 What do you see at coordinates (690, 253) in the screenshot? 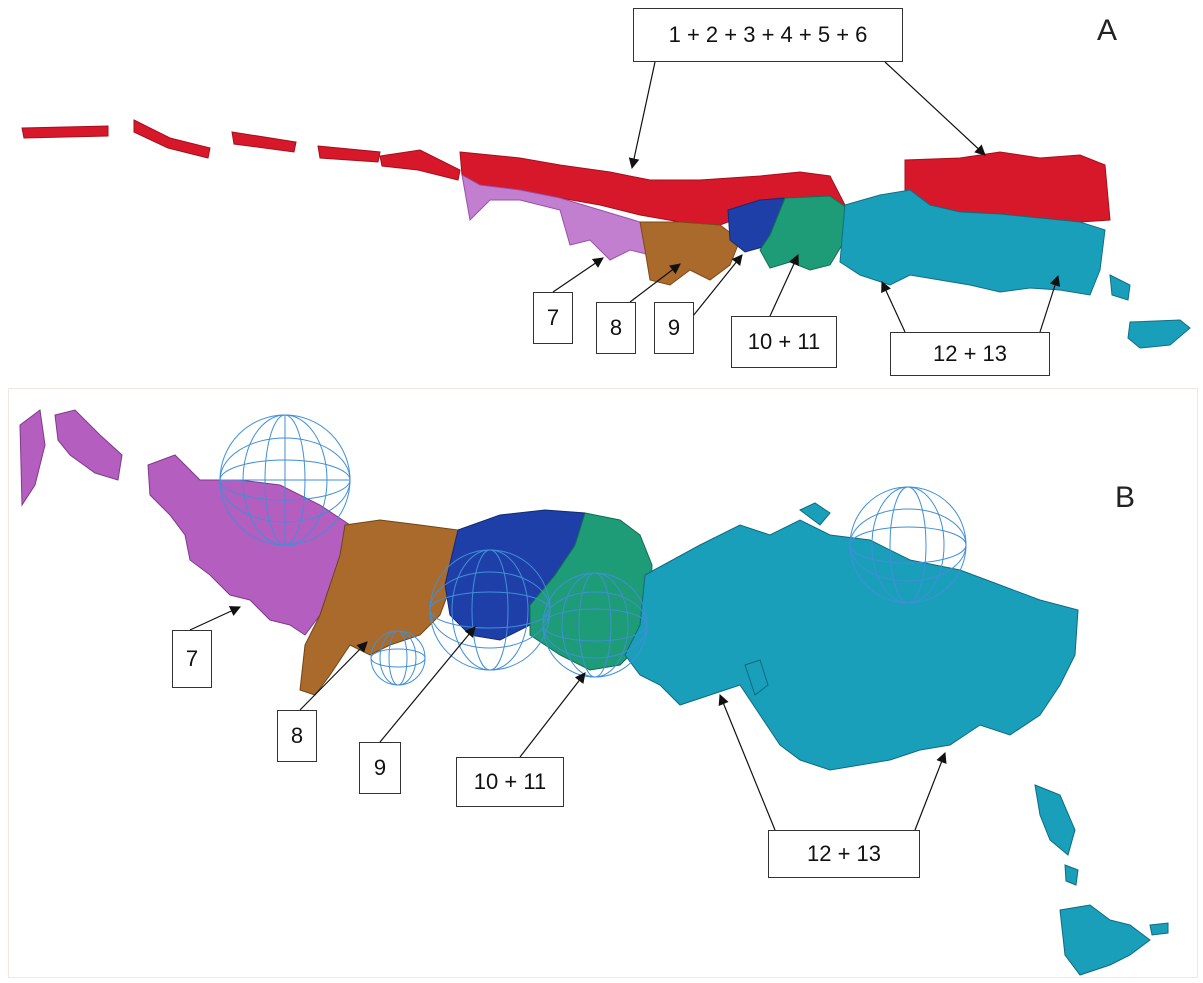
I see `layer-8-surface` at bounding box center [690, 253].